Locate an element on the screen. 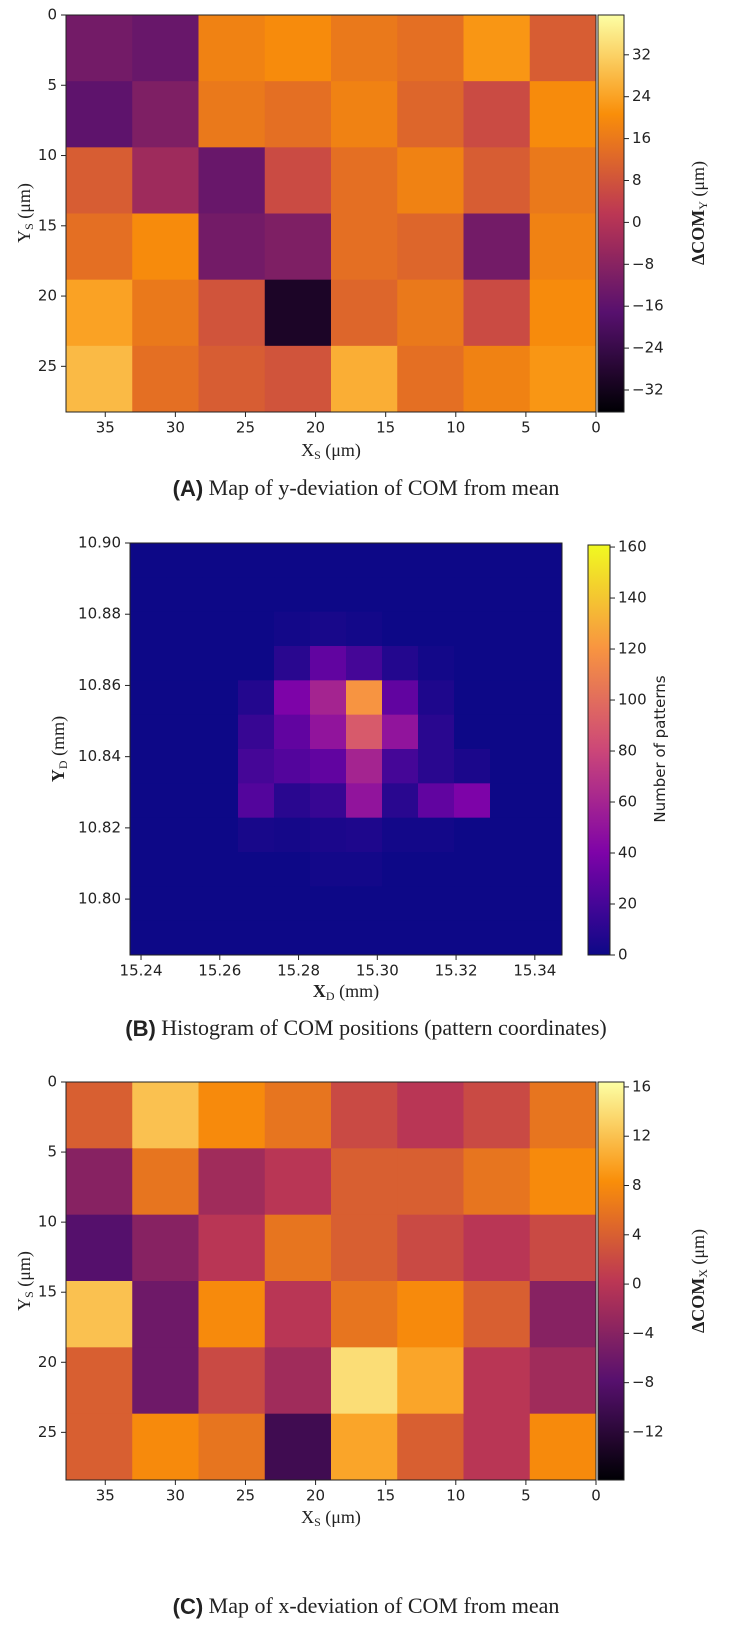  colorbar-tick-label: 100 is located at coordinates (632, 700).